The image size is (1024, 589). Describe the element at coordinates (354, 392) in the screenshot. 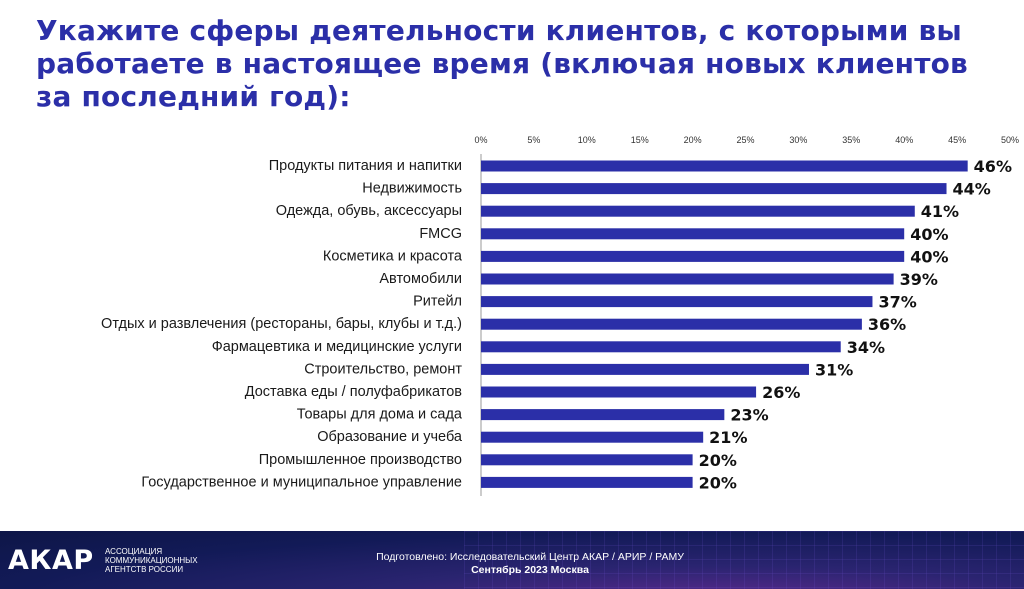

I see `category-label: Доставка еды / полуфабрикатов` at that location.